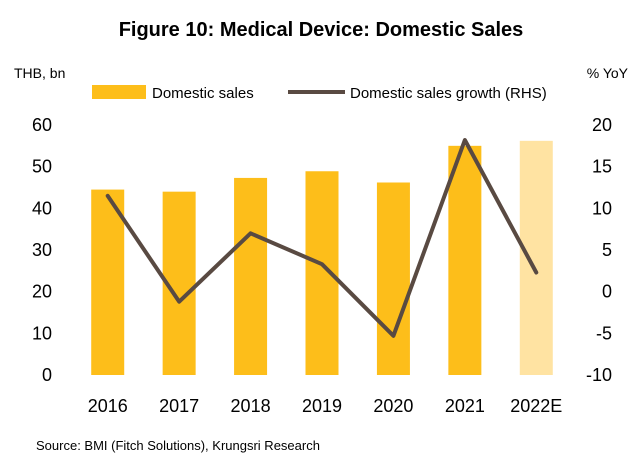 The height and width of the screenshot is (461, 642). I want to click on left-tick-label: 40, so click(42, 208).